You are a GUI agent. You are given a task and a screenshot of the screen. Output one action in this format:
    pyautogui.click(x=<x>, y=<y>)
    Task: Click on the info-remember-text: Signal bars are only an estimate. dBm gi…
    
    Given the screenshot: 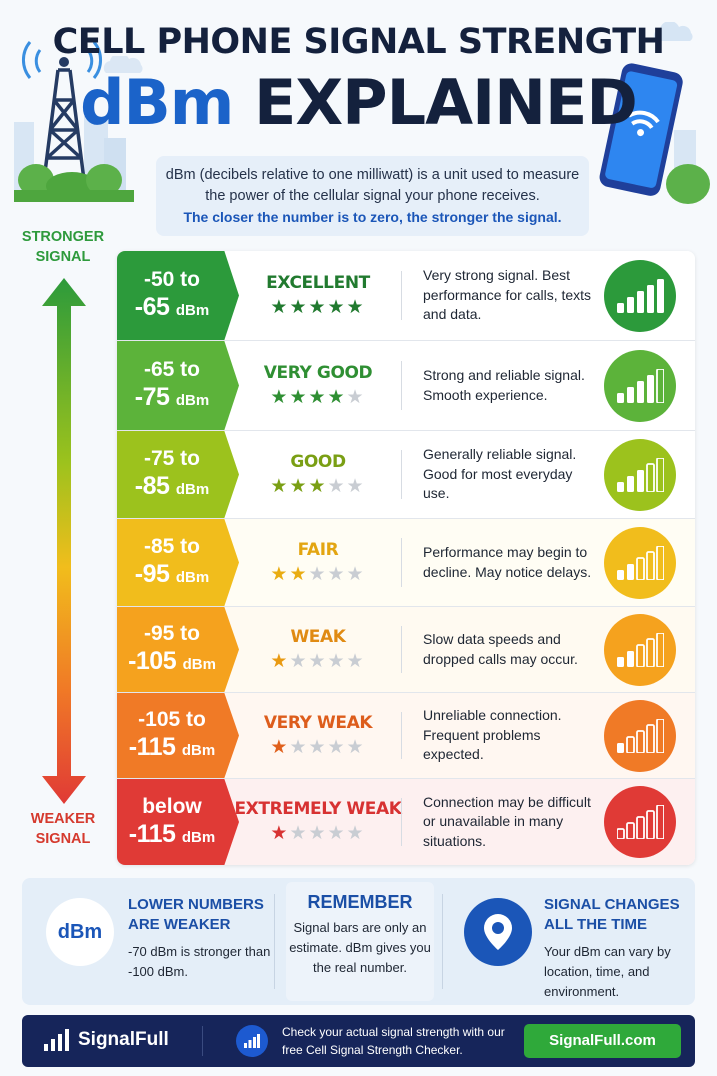 What is the action you would take?
    pyautogui.click(x=360, y=947)
    